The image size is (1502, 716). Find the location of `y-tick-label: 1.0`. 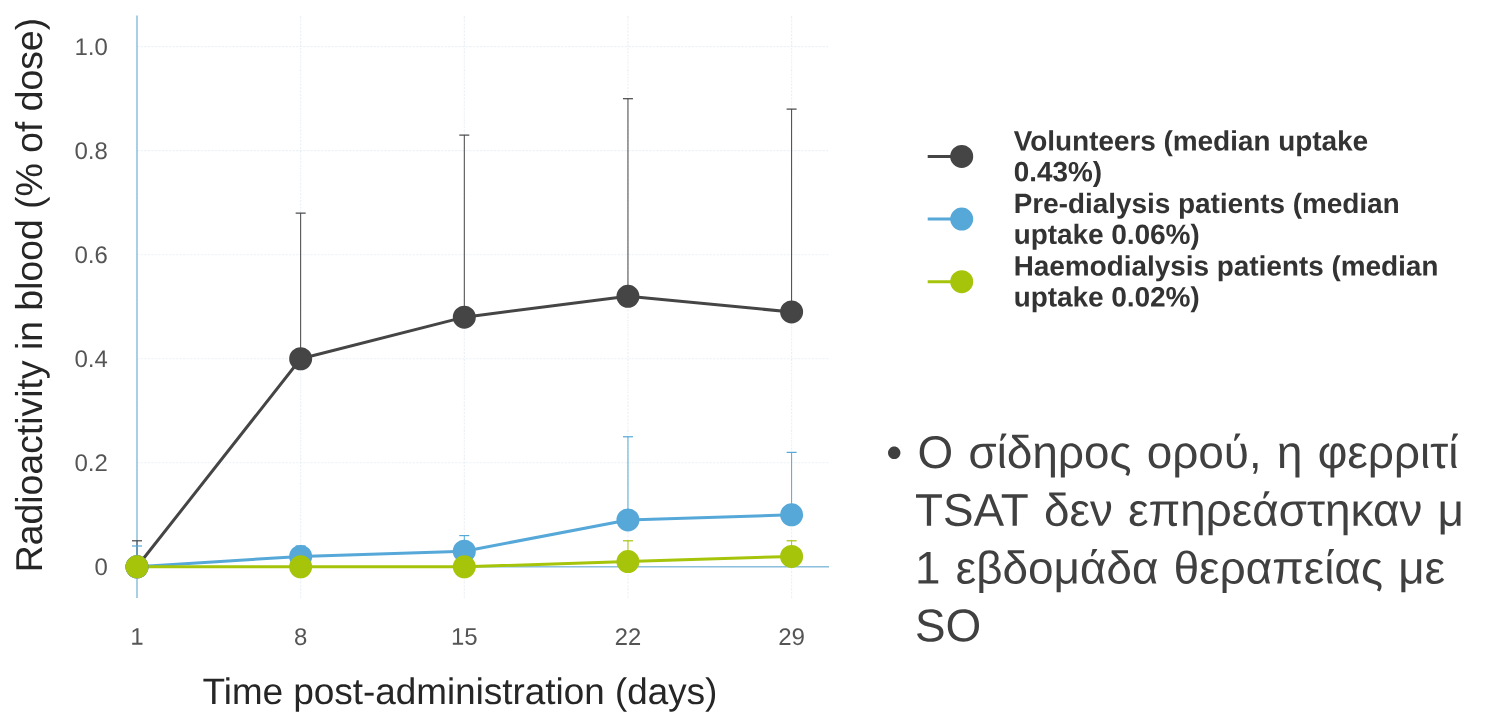

y-tick-label: 1.0 is located at coordinates (91, 47).